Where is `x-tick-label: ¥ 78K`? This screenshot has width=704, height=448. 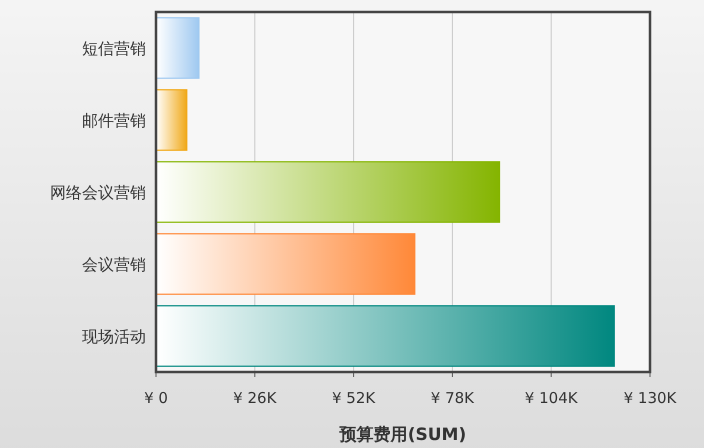 x-tick-label: ¥ 78K is located at coordinates (453, 398).